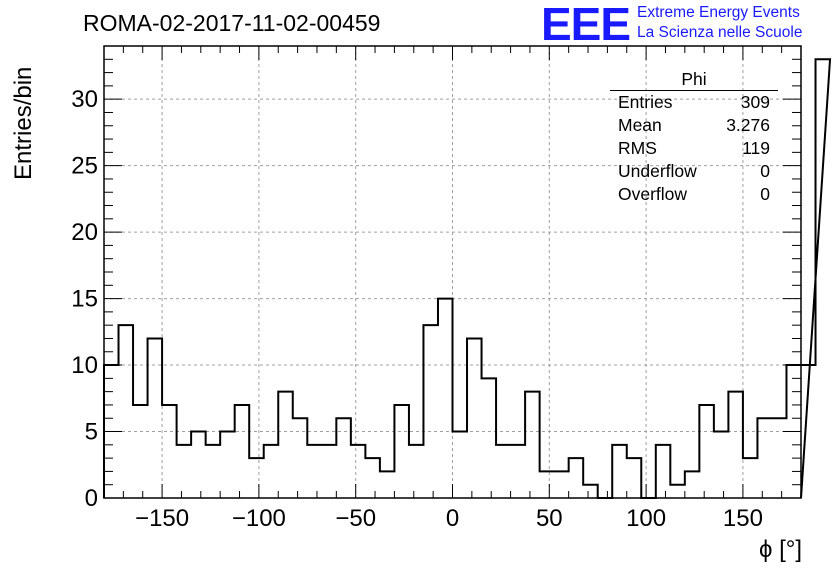 This screenshot has height=572, width=836. What do you see at coordinates (84, 365) in the screenshot?
I see `y-tick-label: 10` at bounding box center [84, 365].